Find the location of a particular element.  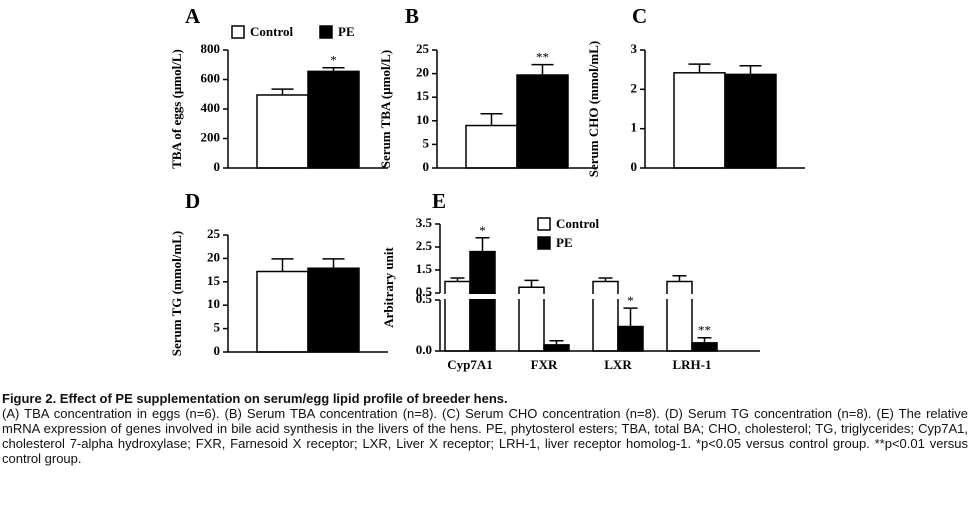

y-axis-label: Serum TBA (μmol/L) is located at coordinates (385, 109).